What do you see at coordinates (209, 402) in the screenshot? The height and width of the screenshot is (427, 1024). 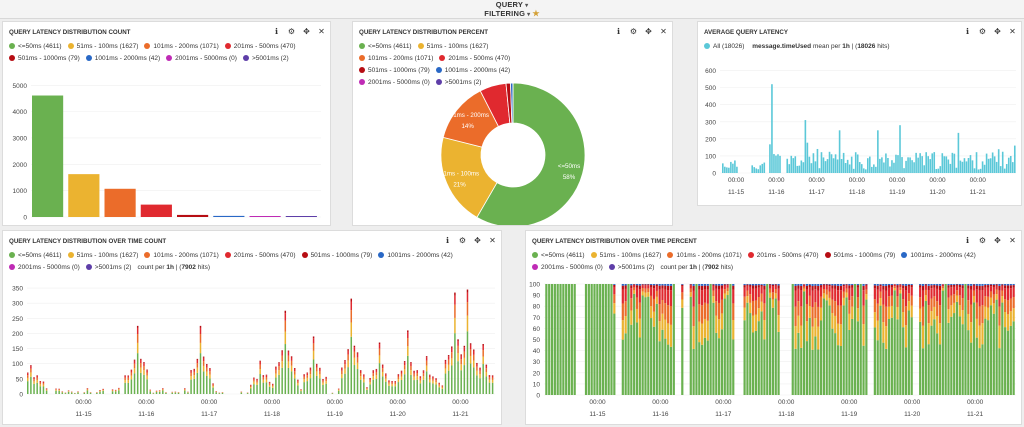 I see `x-tick-time: 00:00` at bounding box center [209, 402].